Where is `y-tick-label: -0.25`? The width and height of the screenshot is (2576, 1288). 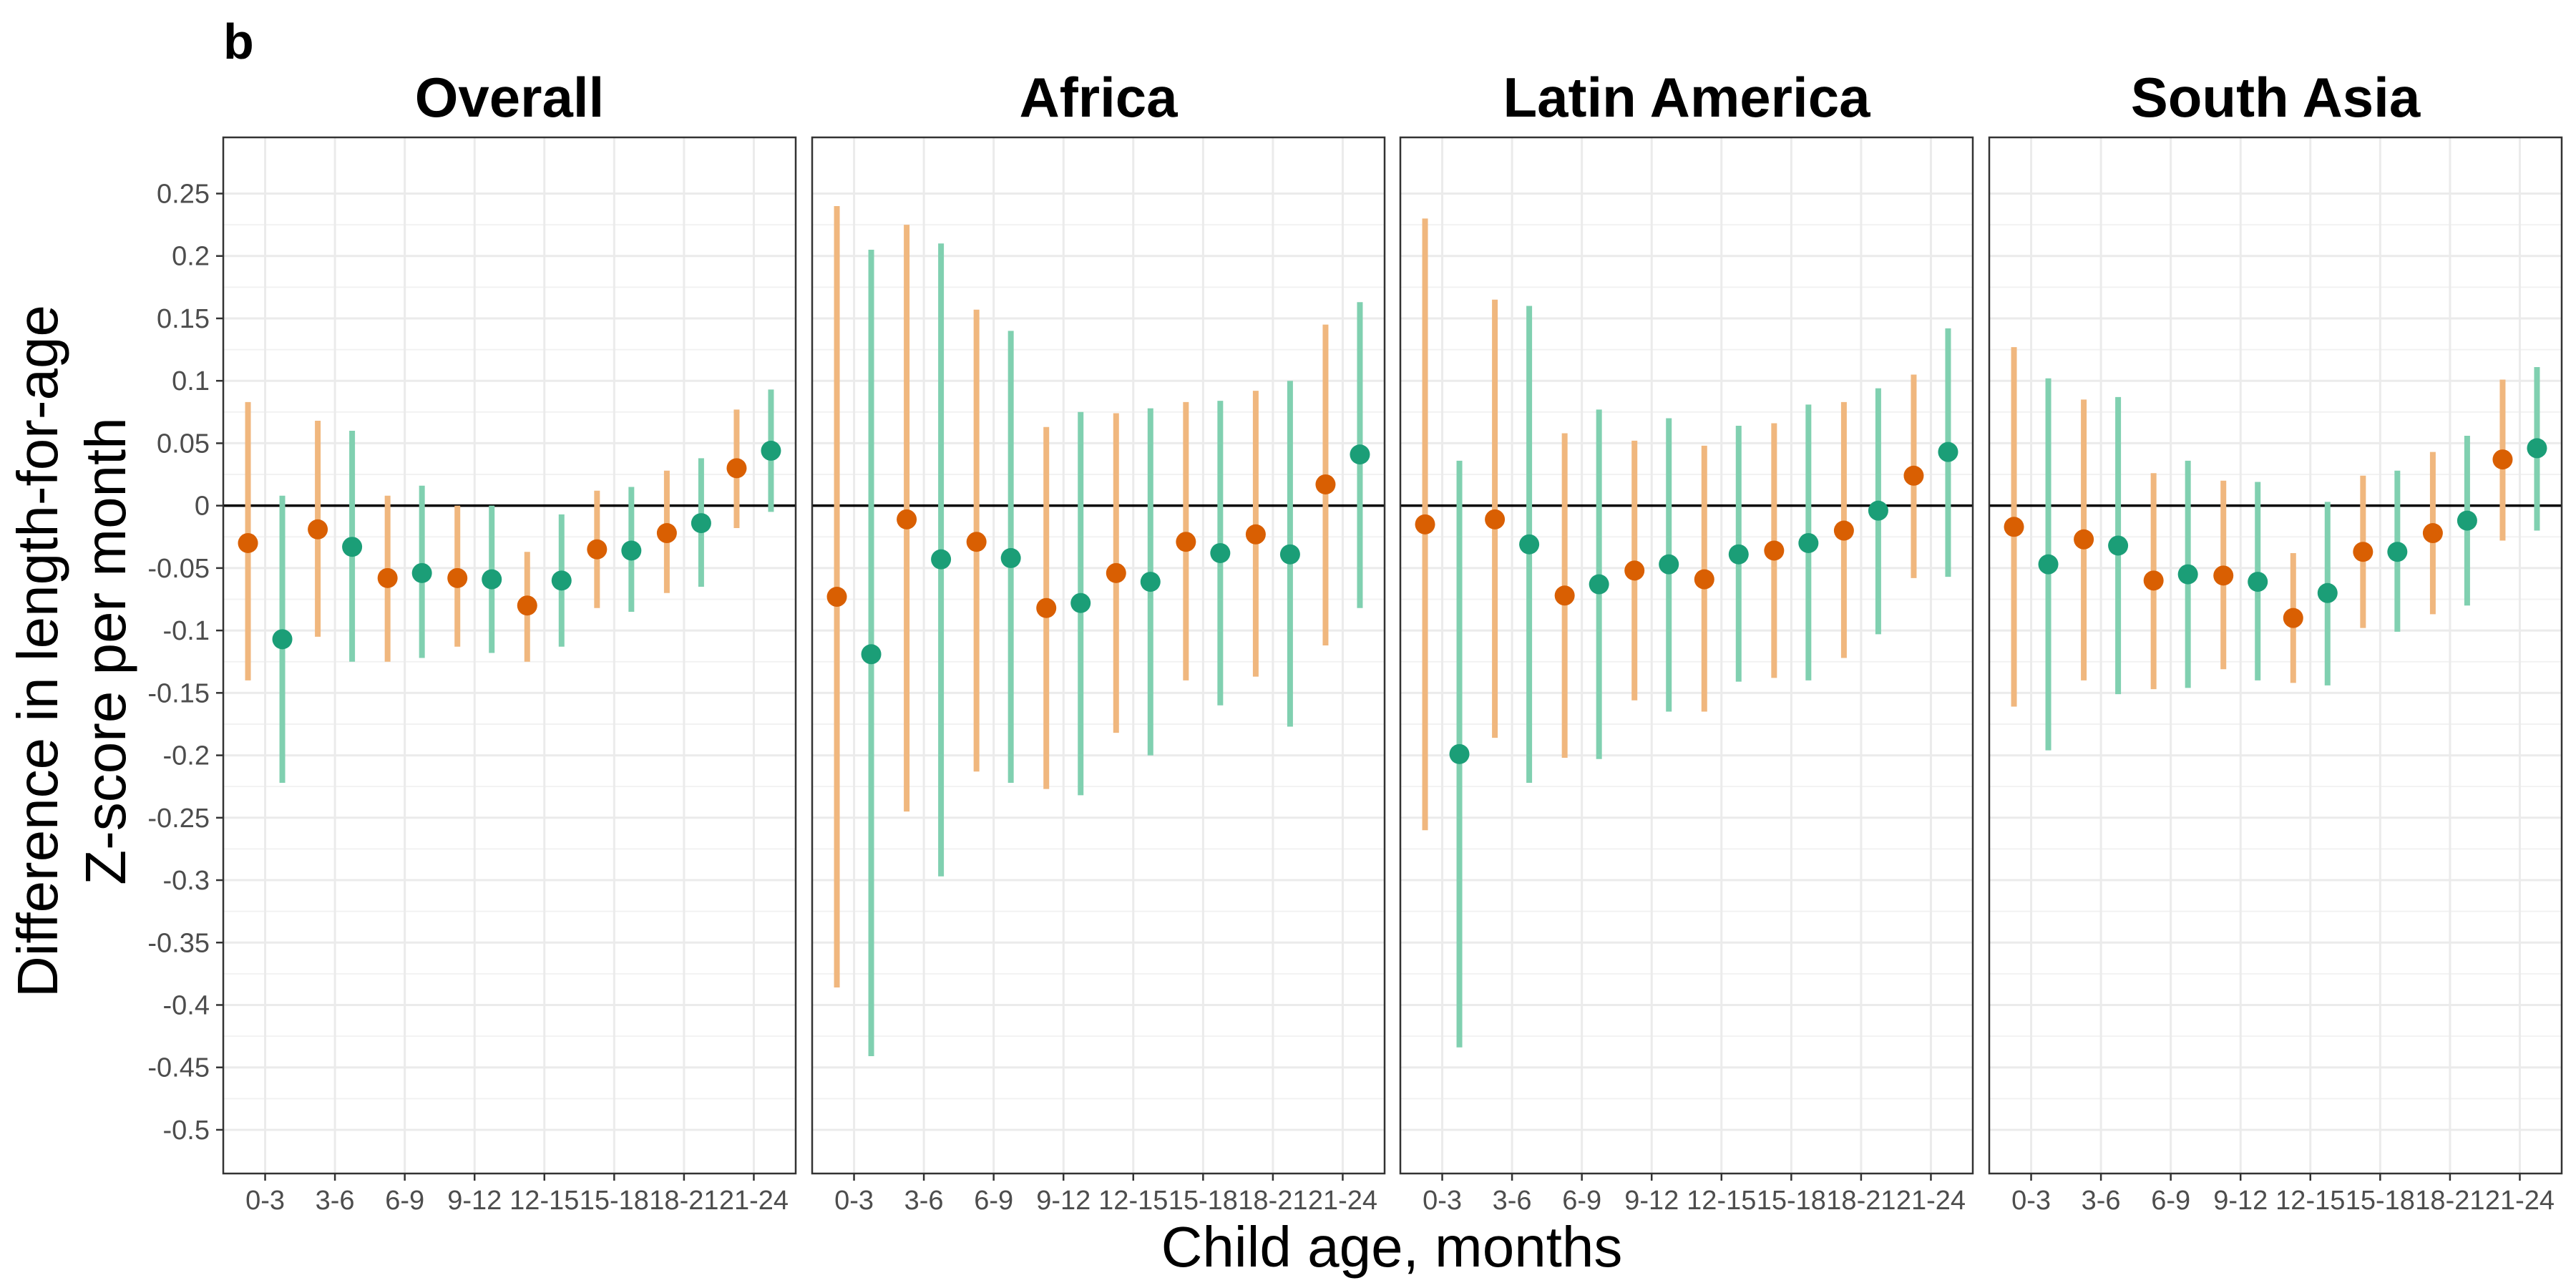
y-tick-label: -0.25 is located at coordinates (178, 819).